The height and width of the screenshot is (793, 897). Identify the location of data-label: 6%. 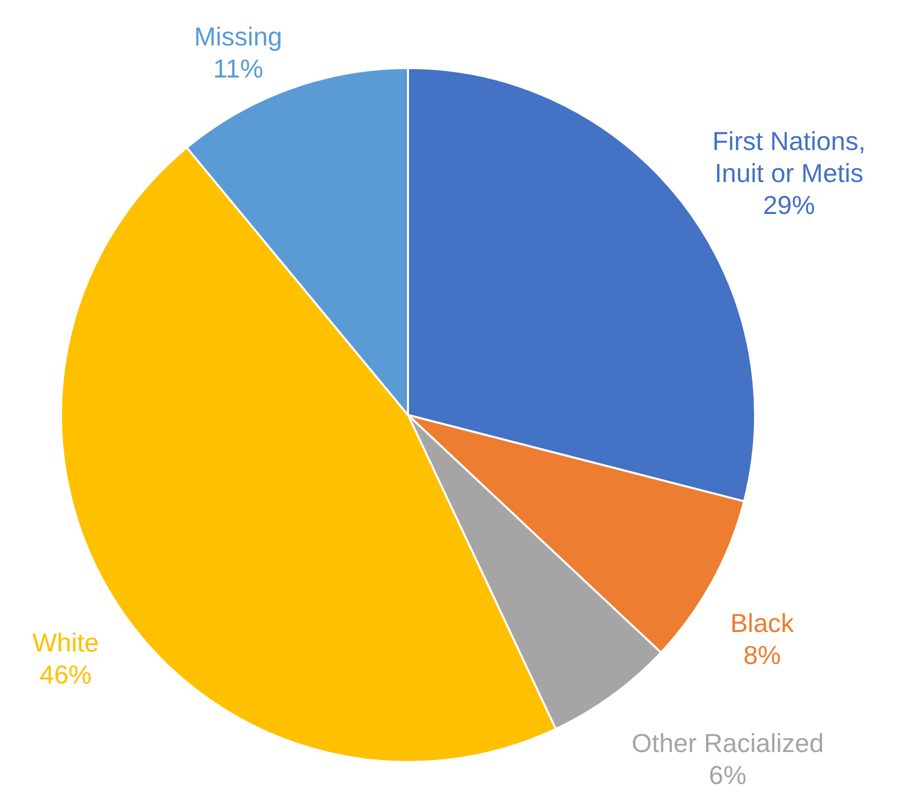
(727, 775).